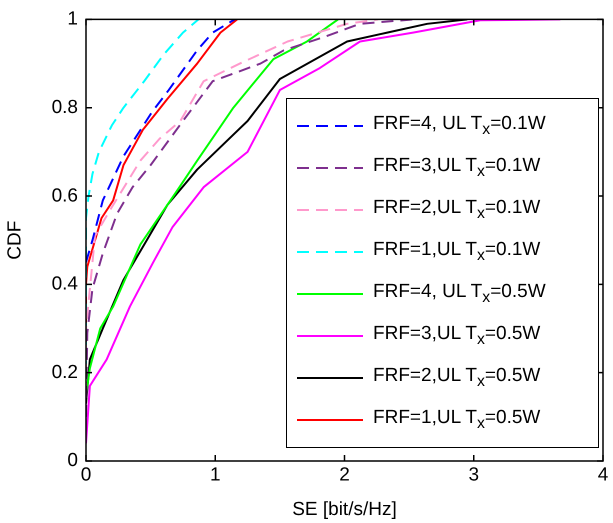 This screenshot has width=613, height=523. What do you see at coordinates (72, 461) in the screenshot?
I see `y-tick-label: 0` at bounding box center [72, 461].